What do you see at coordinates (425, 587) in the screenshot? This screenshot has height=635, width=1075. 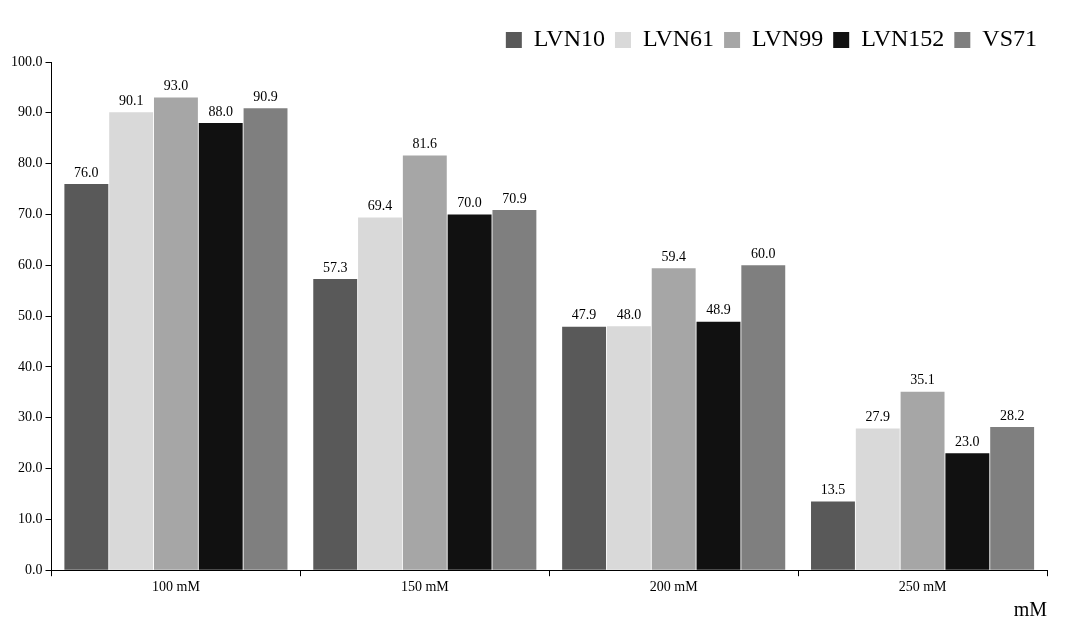 I see `x-tick-label: 150 mM` at bounding box center [425, 587].